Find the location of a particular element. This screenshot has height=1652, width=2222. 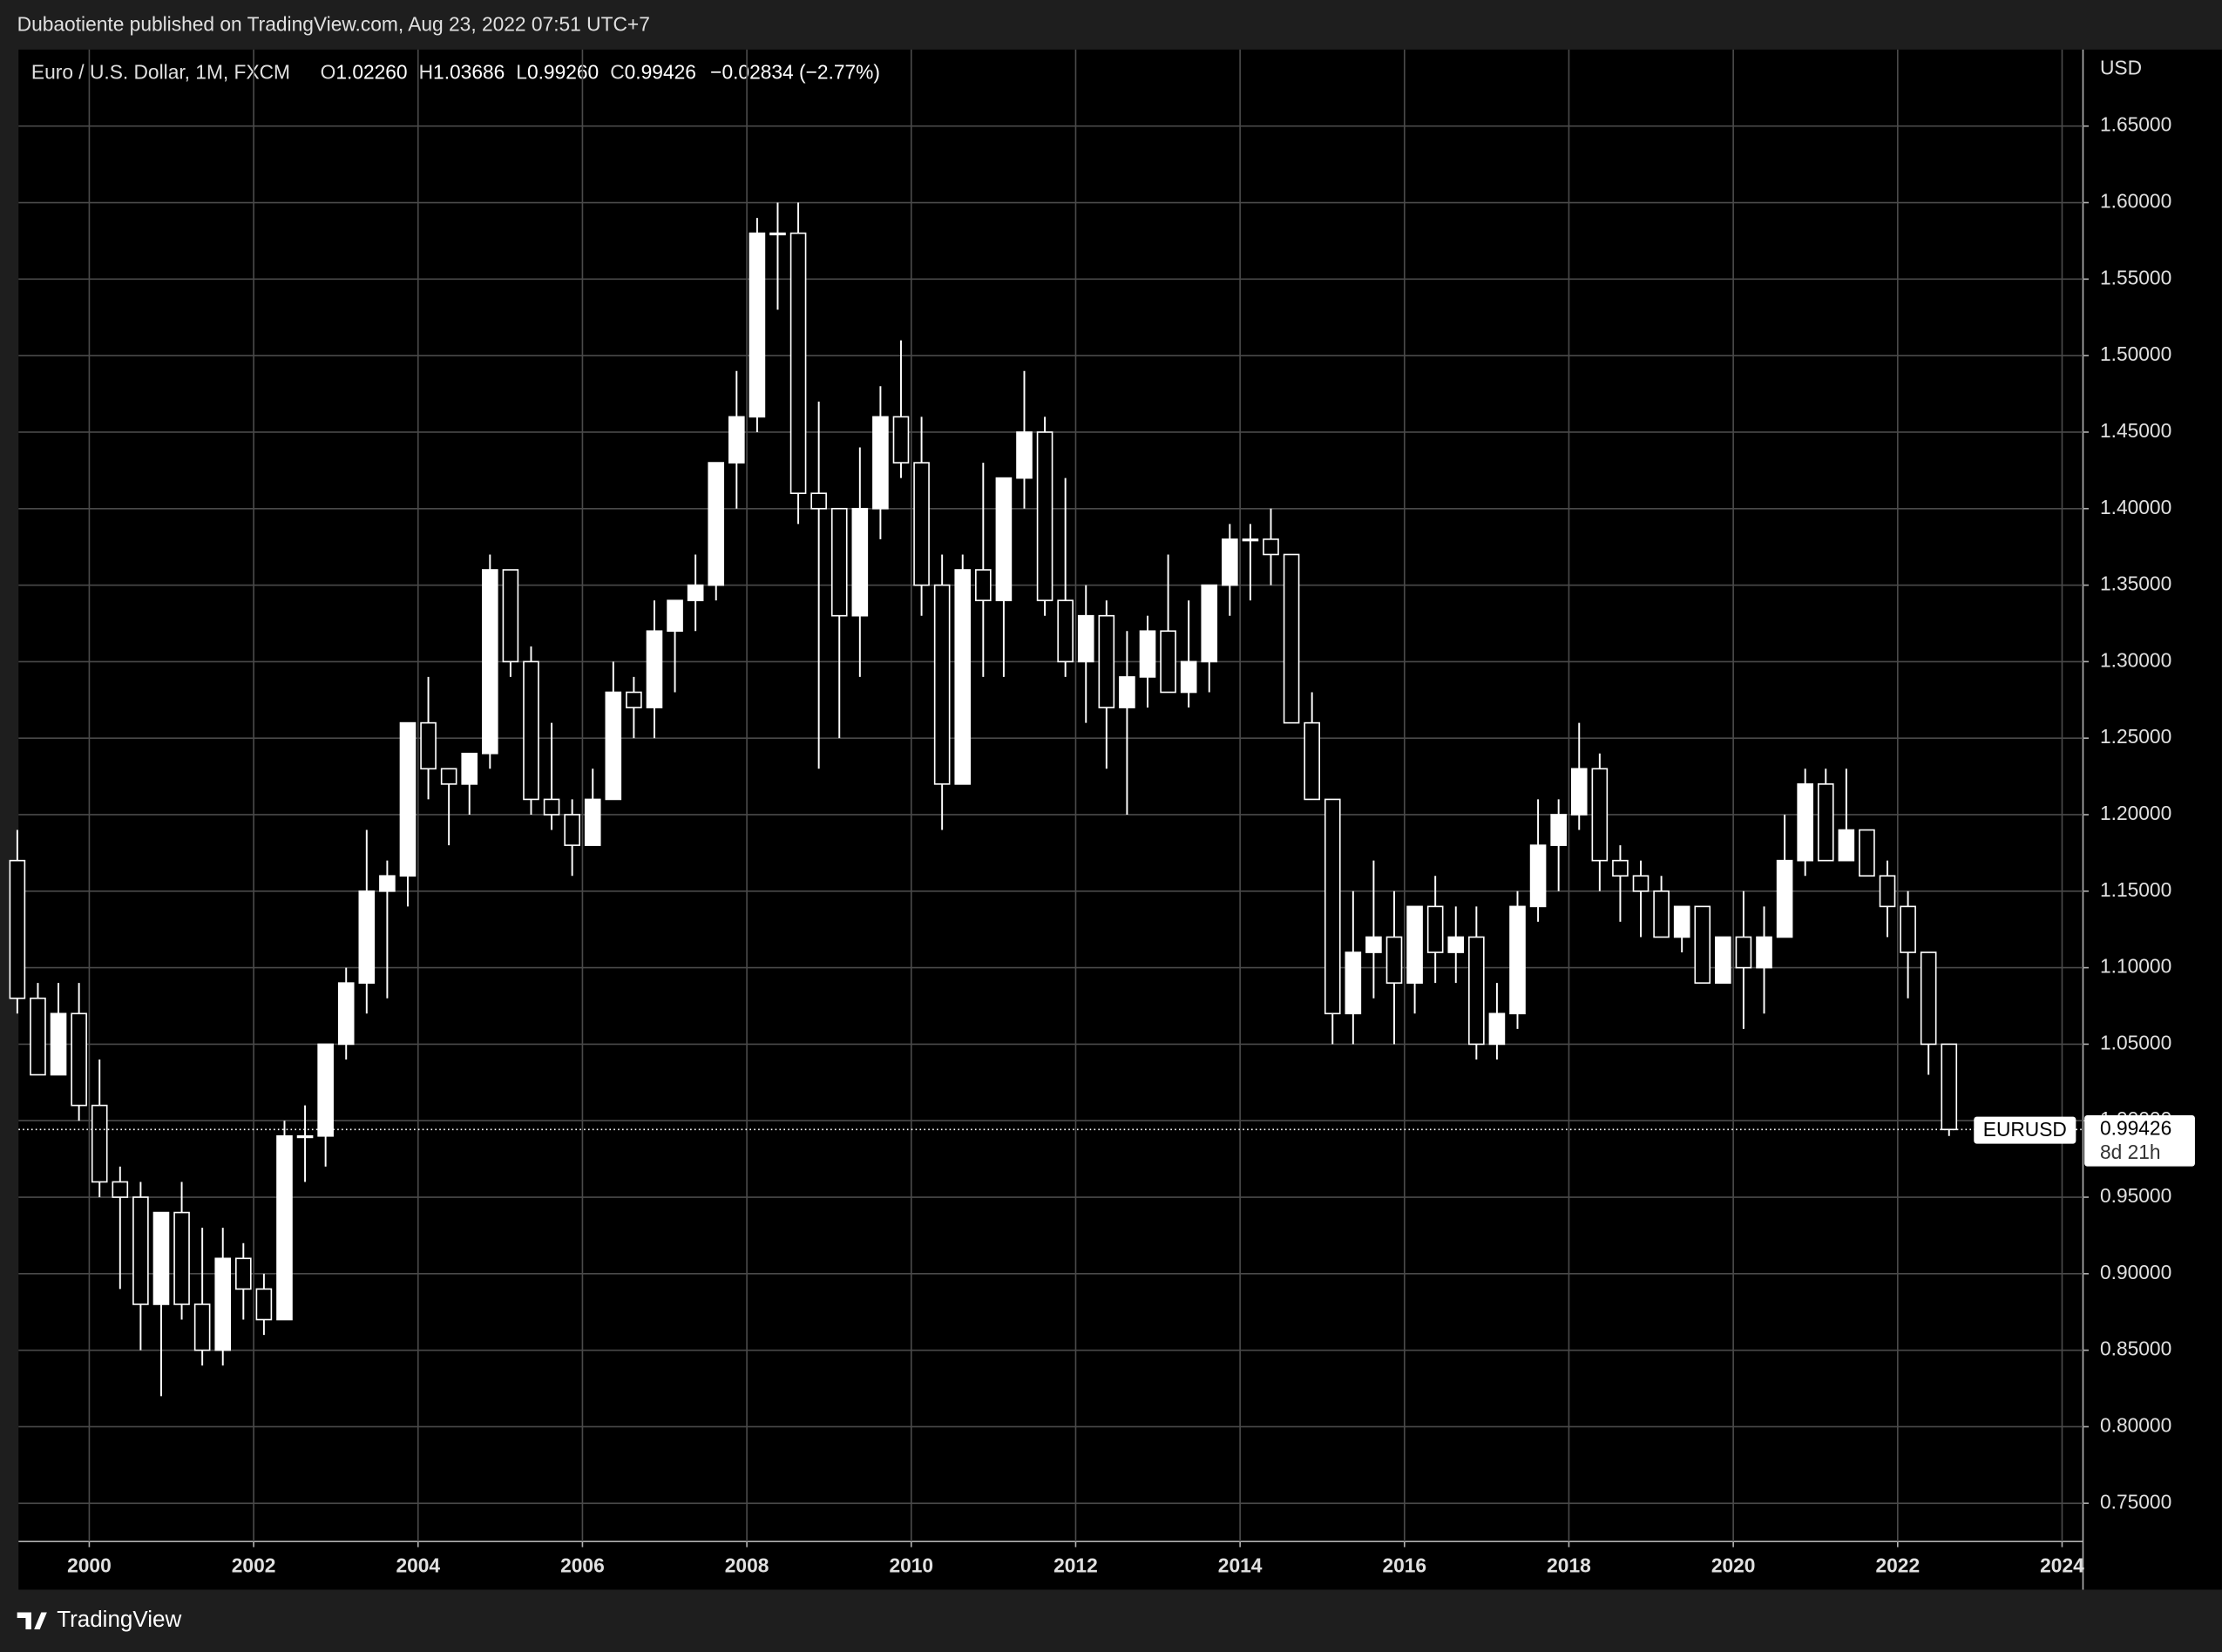

y-tick-label: 0.75000 is located at coordinates (2135, 1501).